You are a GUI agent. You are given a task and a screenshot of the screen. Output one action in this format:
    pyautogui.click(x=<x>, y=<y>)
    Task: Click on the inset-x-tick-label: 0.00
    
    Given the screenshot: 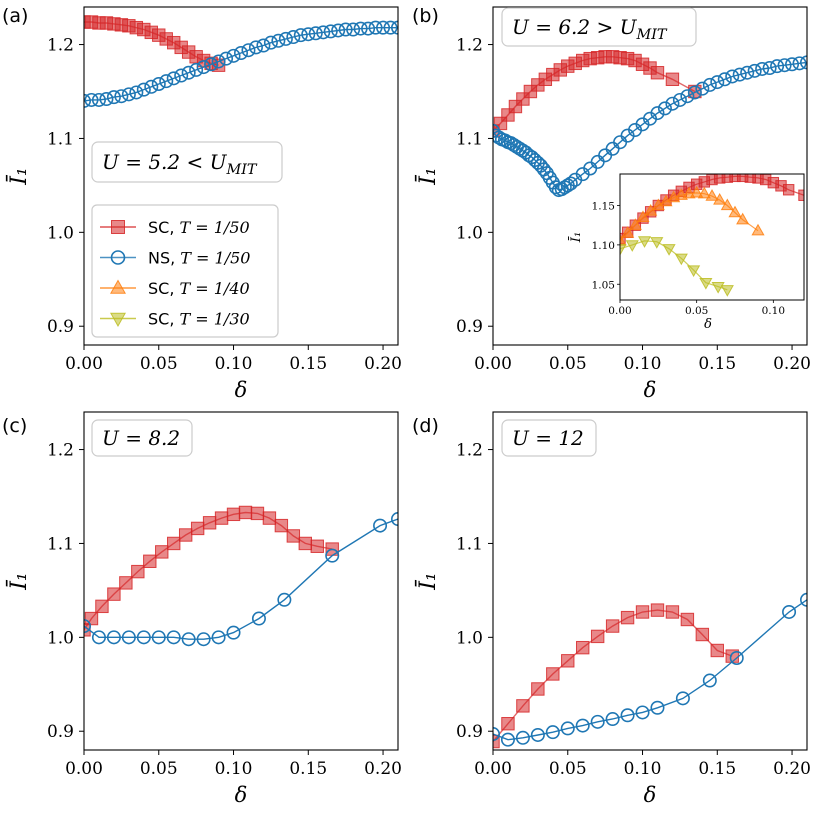 What is the action you would take?
    pyautogui.click(x=619, y=311)
    